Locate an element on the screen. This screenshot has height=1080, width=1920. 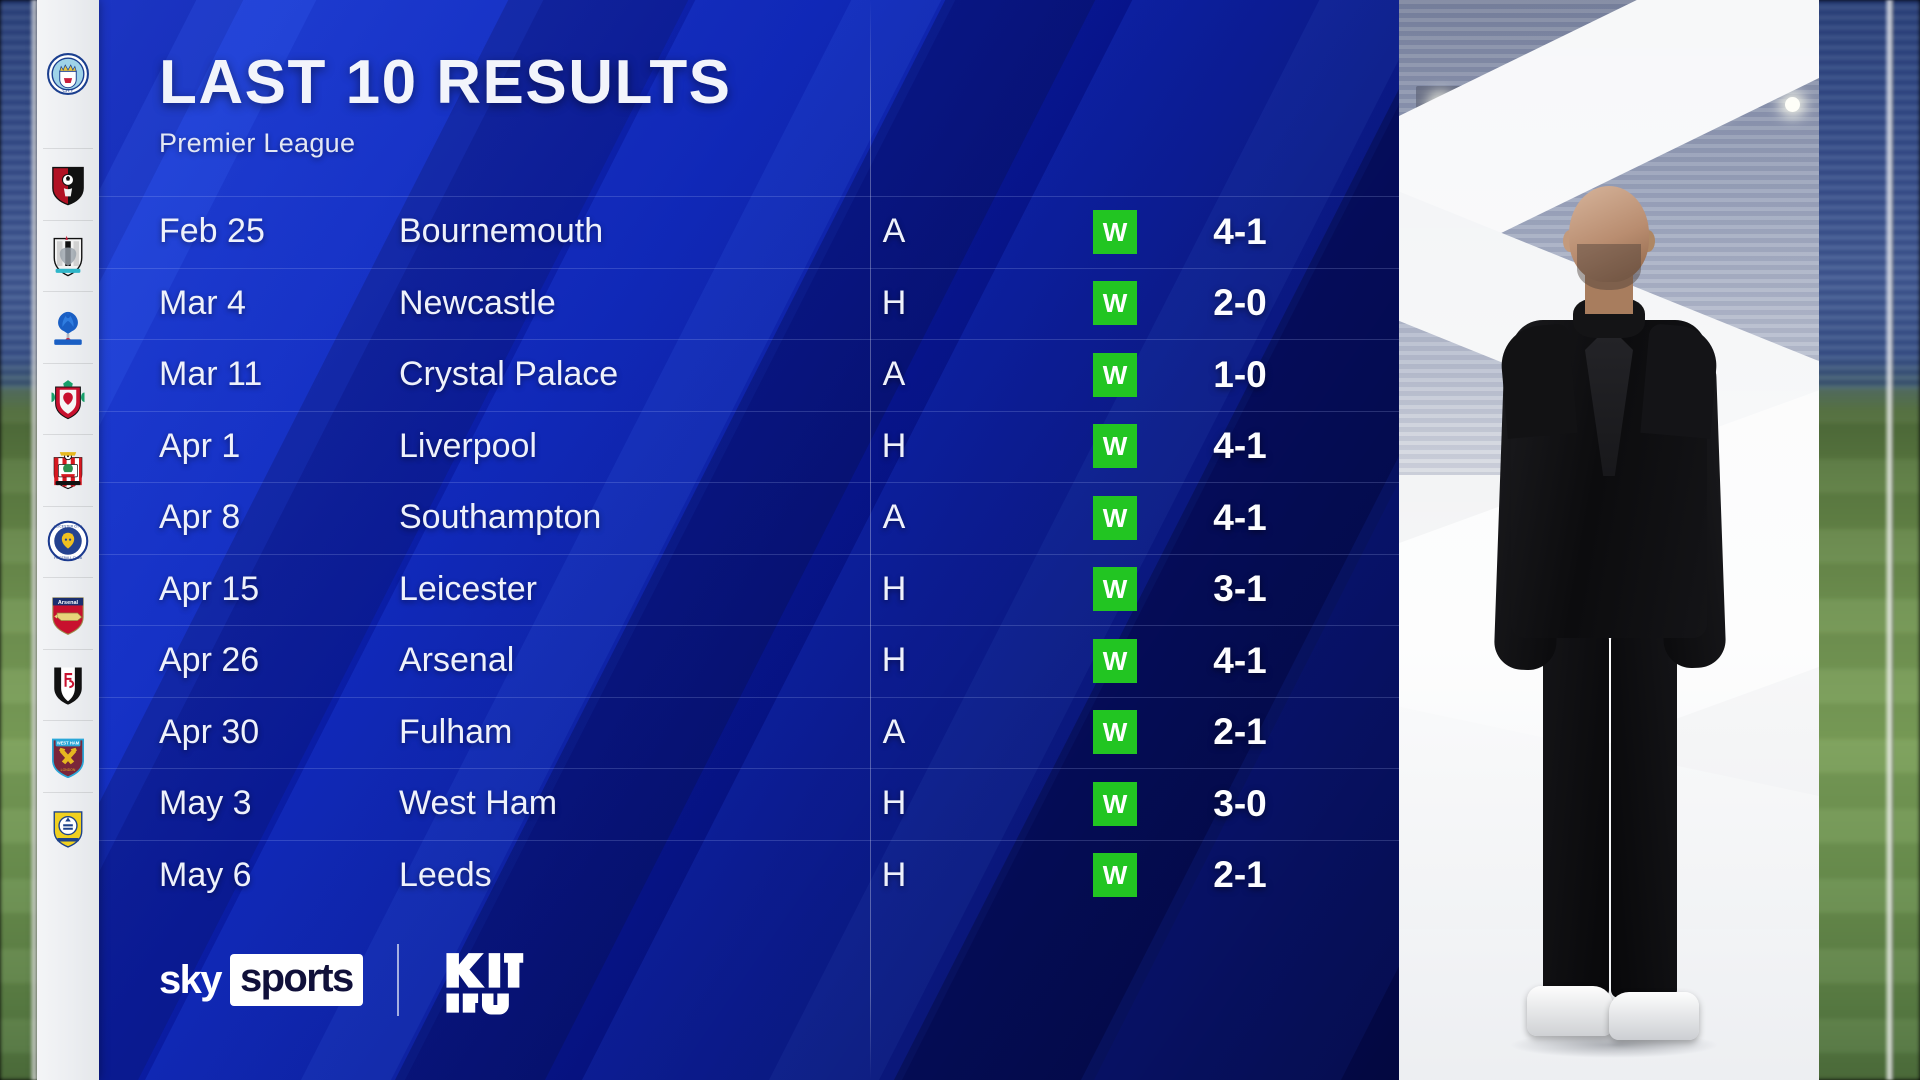
result-opponent: Leeds is located at coordinates (445, 874).